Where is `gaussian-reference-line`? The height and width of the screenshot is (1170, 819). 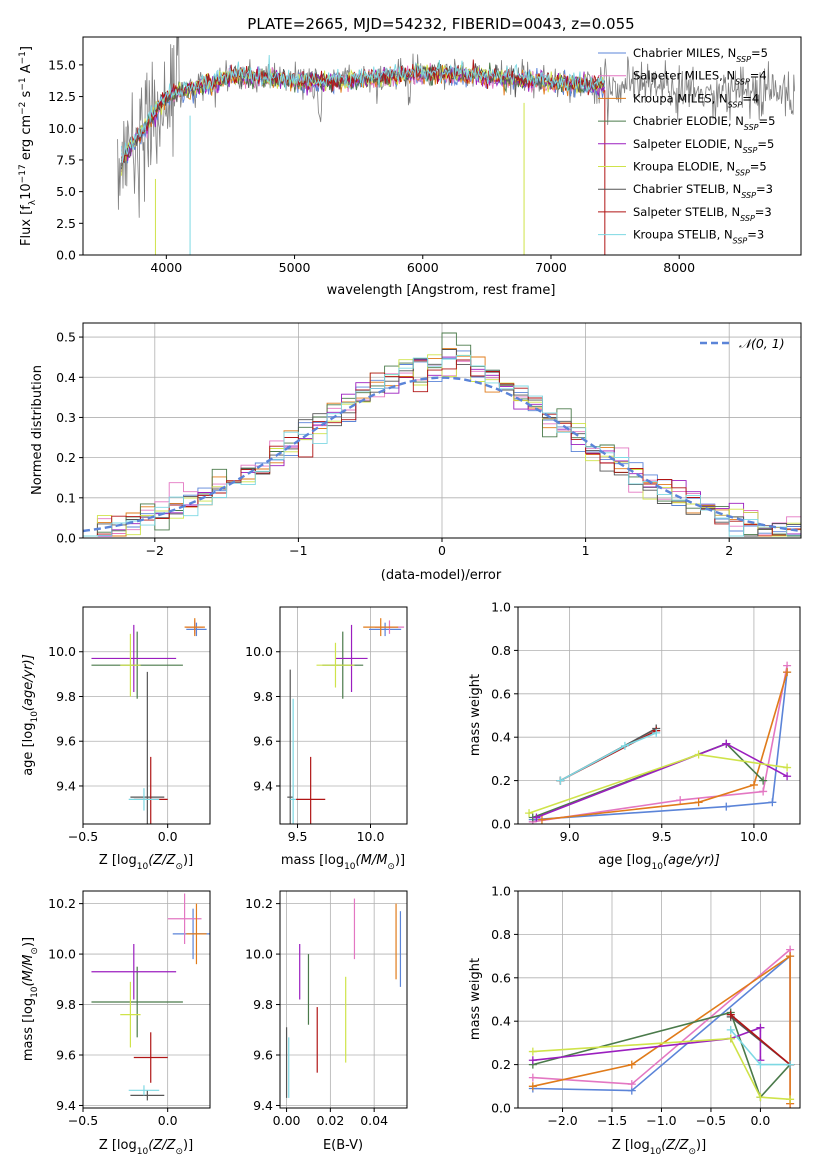 gaussian-reference-line is located at coordinates (441, 454).